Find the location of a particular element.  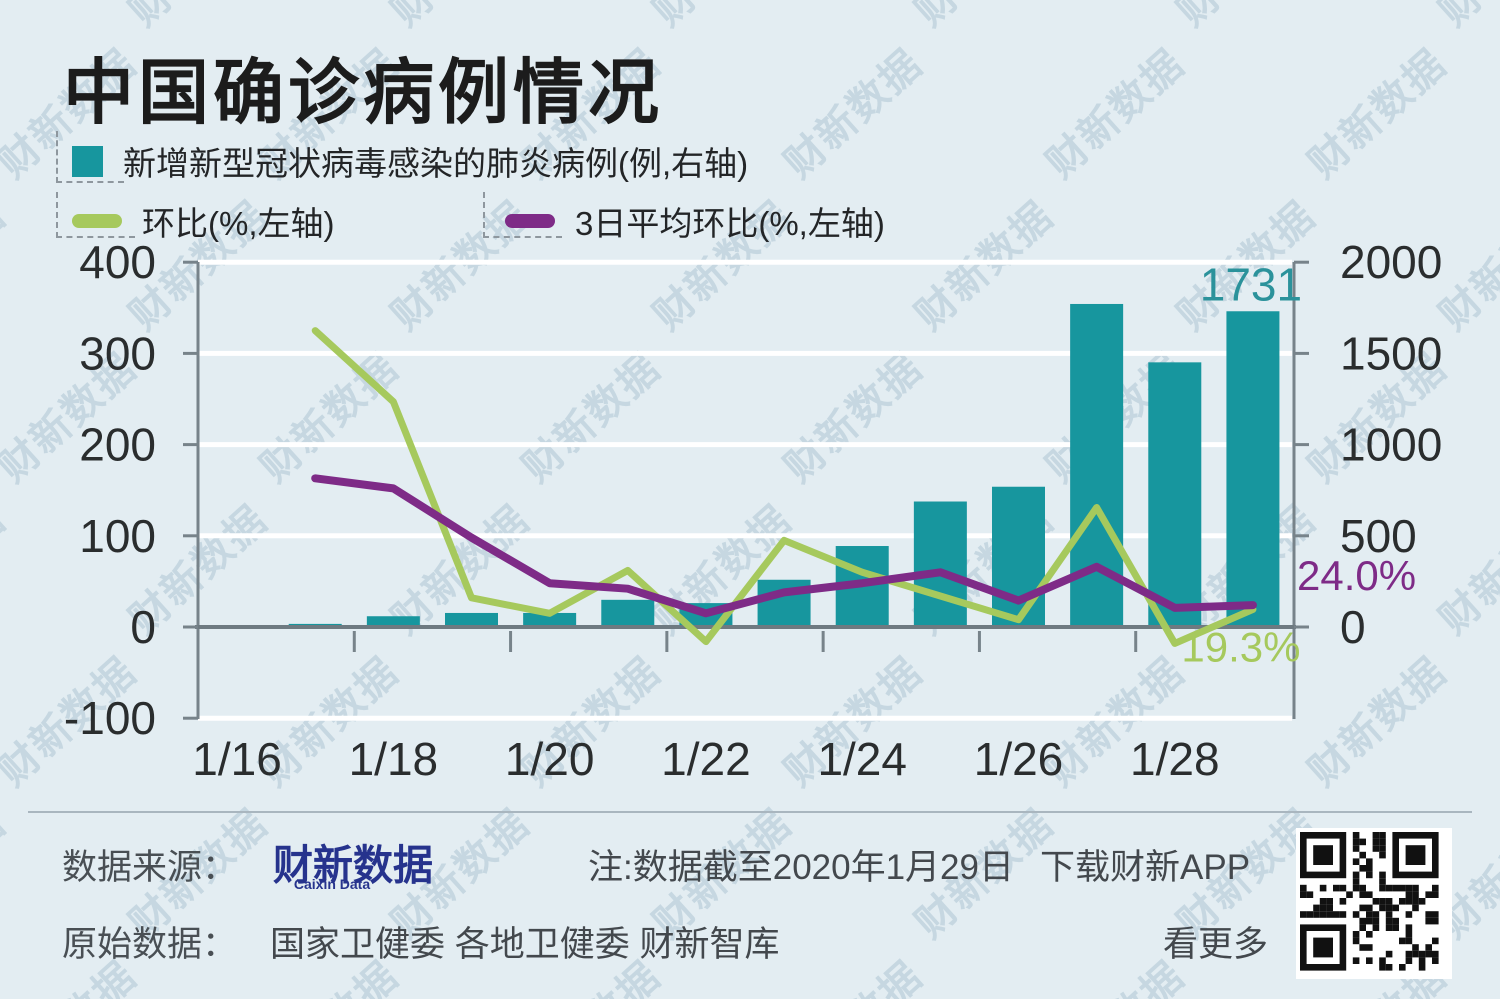

legend-label-avg: 3日平均环比(%,左轴) is located at coordinates (730, 223).